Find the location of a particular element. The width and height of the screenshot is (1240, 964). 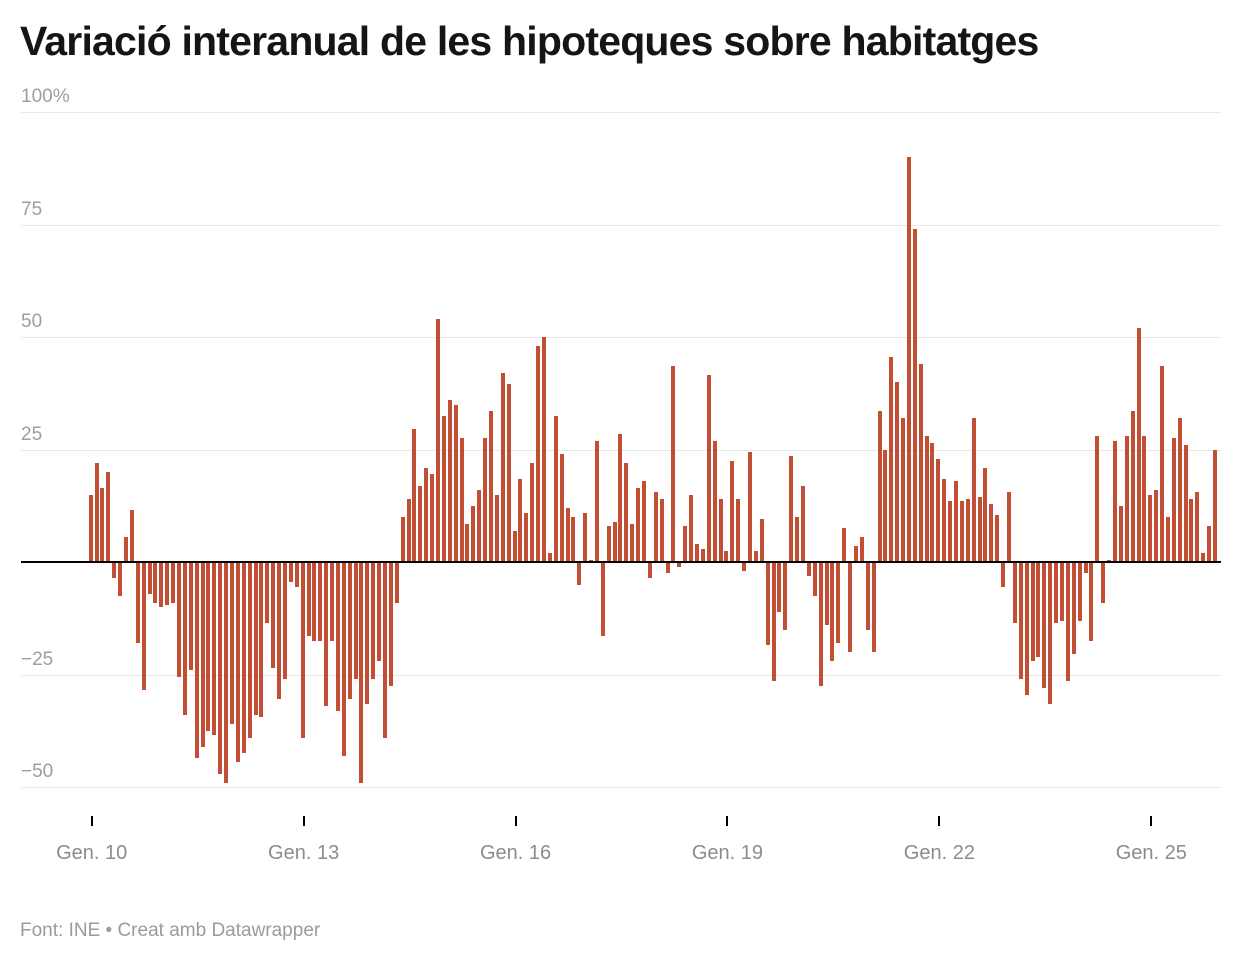

bar-gen-2025 is located at coordinates (1150, 528).